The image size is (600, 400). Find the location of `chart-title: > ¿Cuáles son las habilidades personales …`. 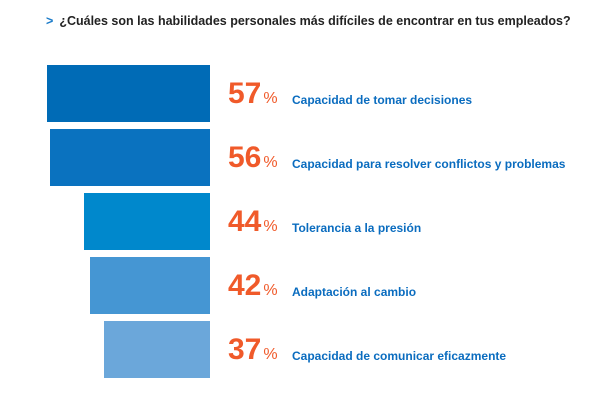

chart-title: > ¿Cuáles son las habilidades personales … is located at coordinates (308, 21).